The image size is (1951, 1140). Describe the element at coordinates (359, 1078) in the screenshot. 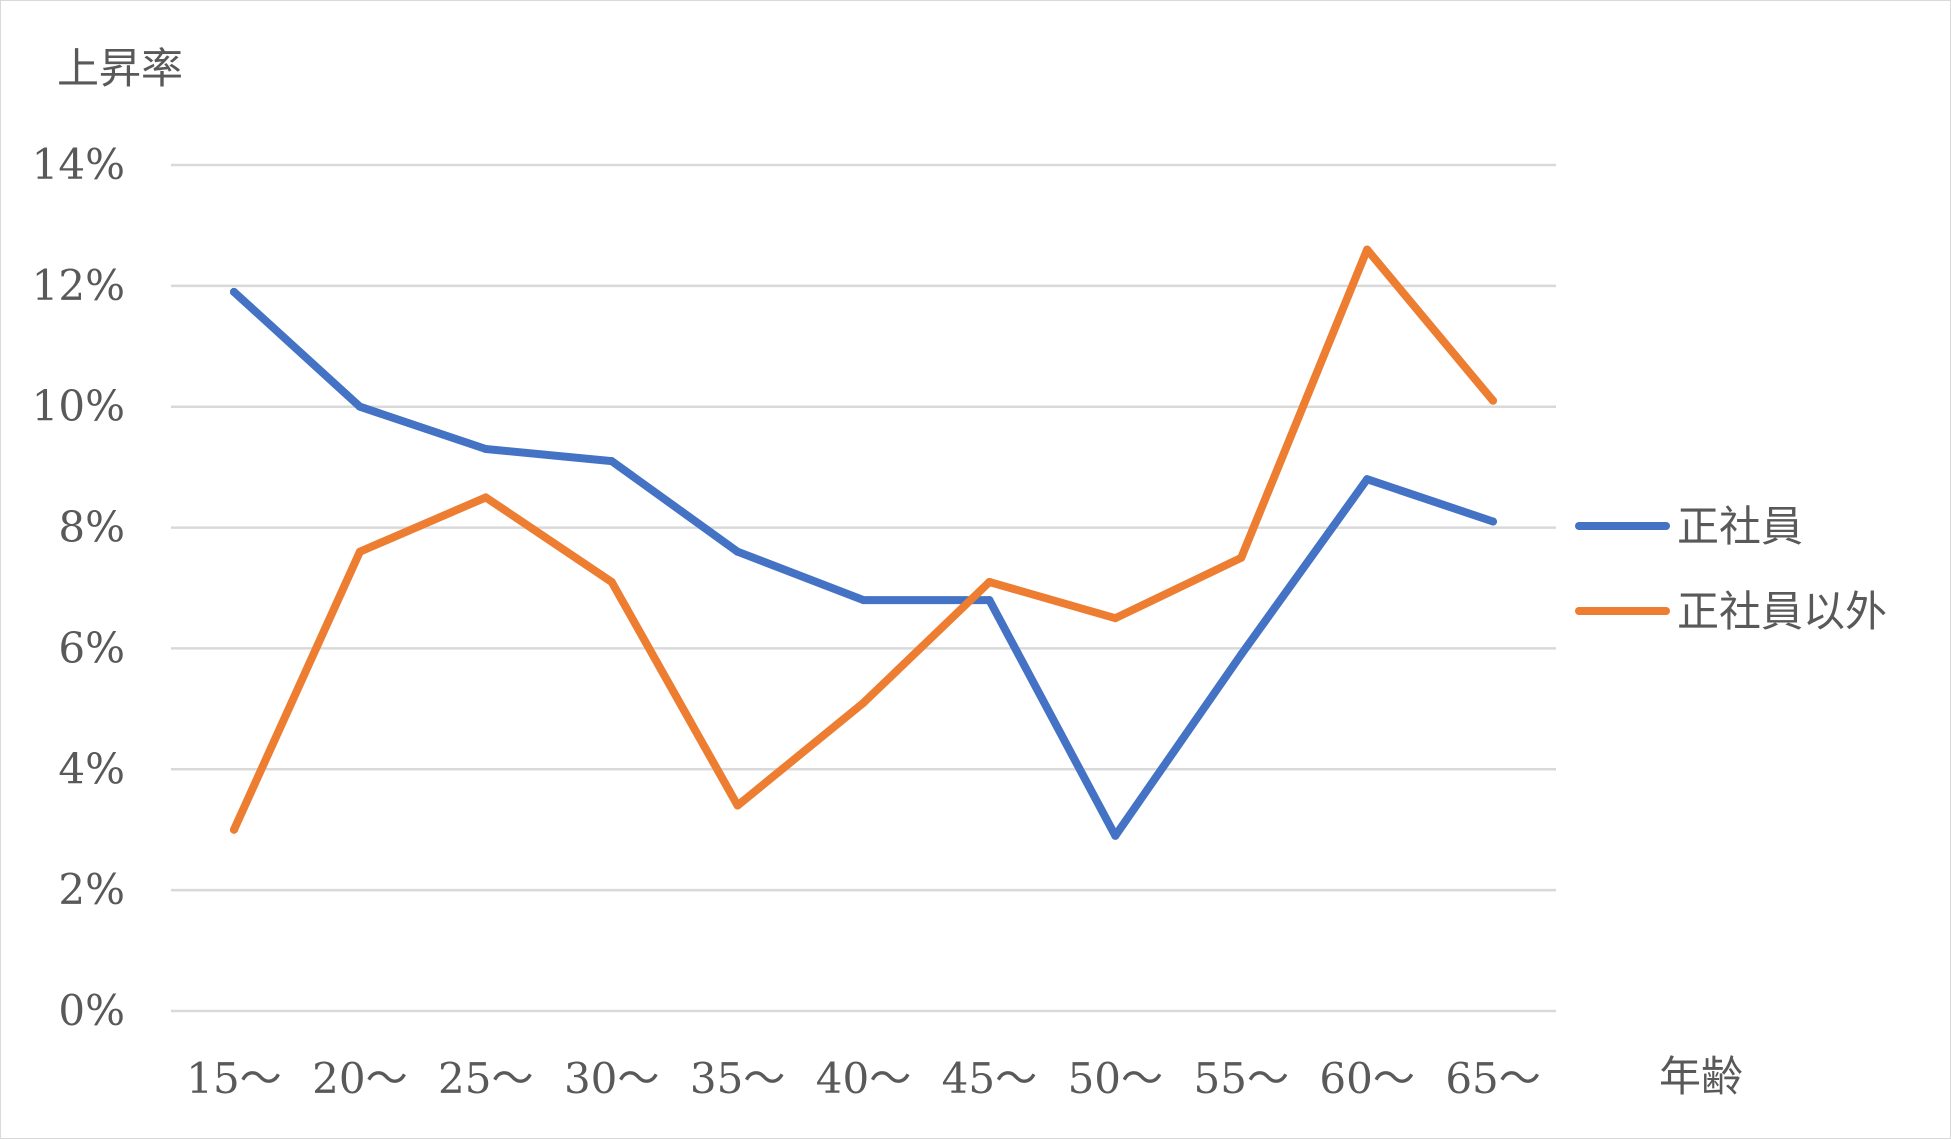

I see `x-tick-label: 20～` at that location.